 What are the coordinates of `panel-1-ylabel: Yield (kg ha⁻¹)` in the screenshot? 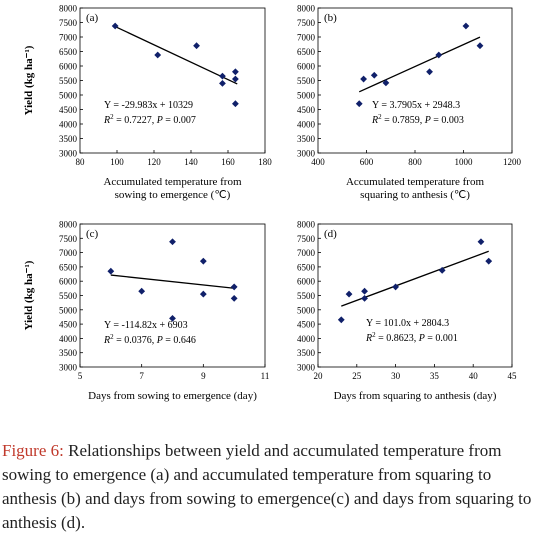 It's located at (29, 80).